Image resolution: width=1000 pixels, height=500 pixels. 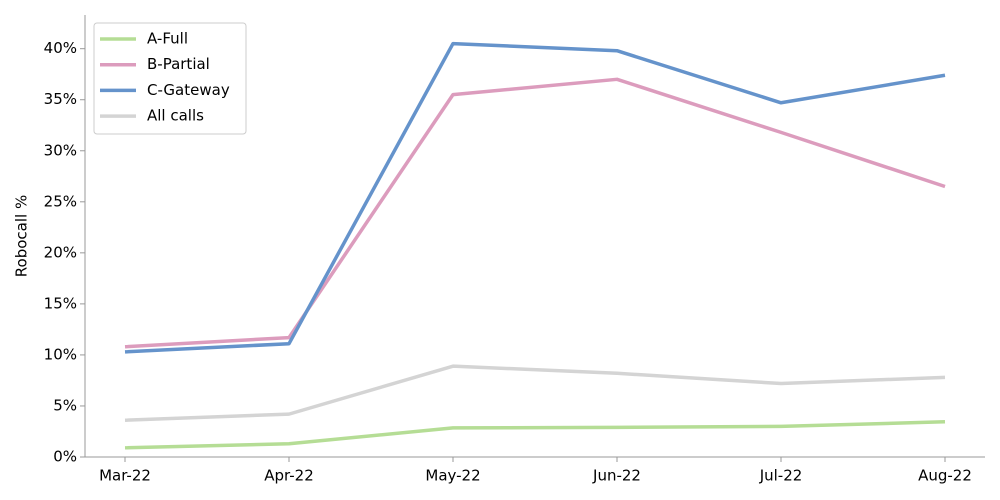 What do you see at coordinates (60, 150) in the screenshot?
I see `y-tick-label: 30%` at bounding box center [60, 150].